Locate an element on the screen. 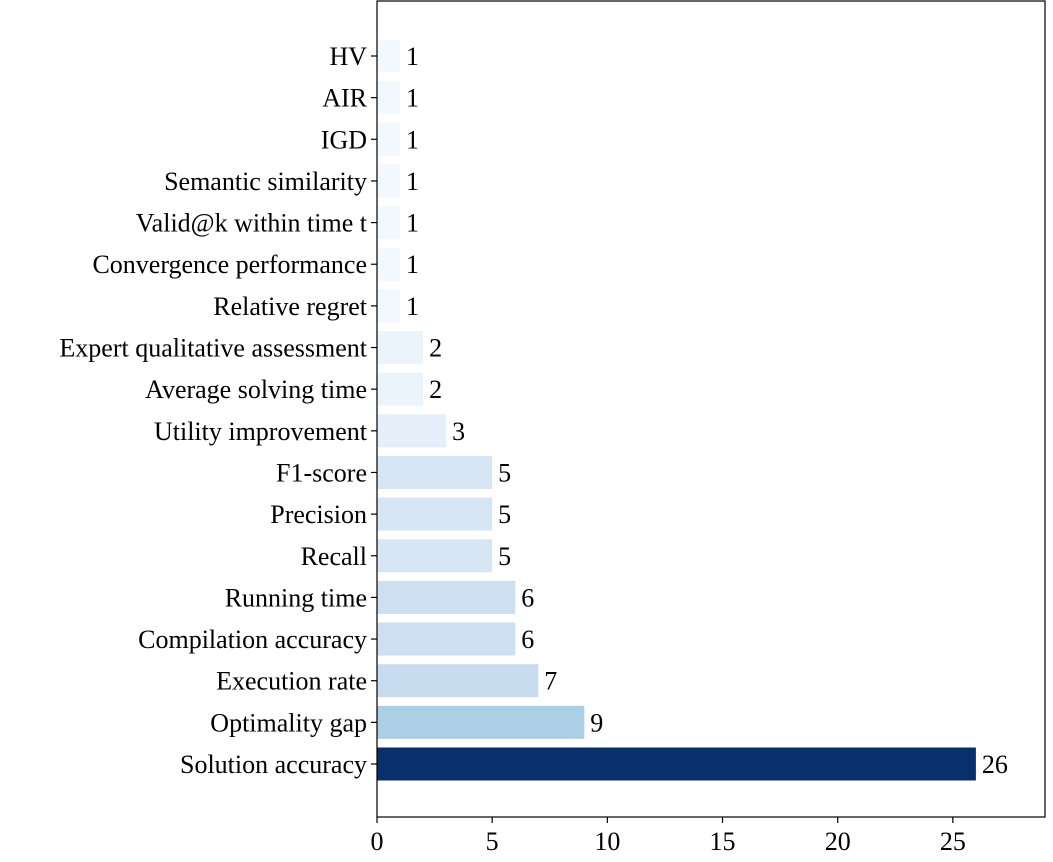  value-label-igd: 1 is located at coordinates (412, 139).